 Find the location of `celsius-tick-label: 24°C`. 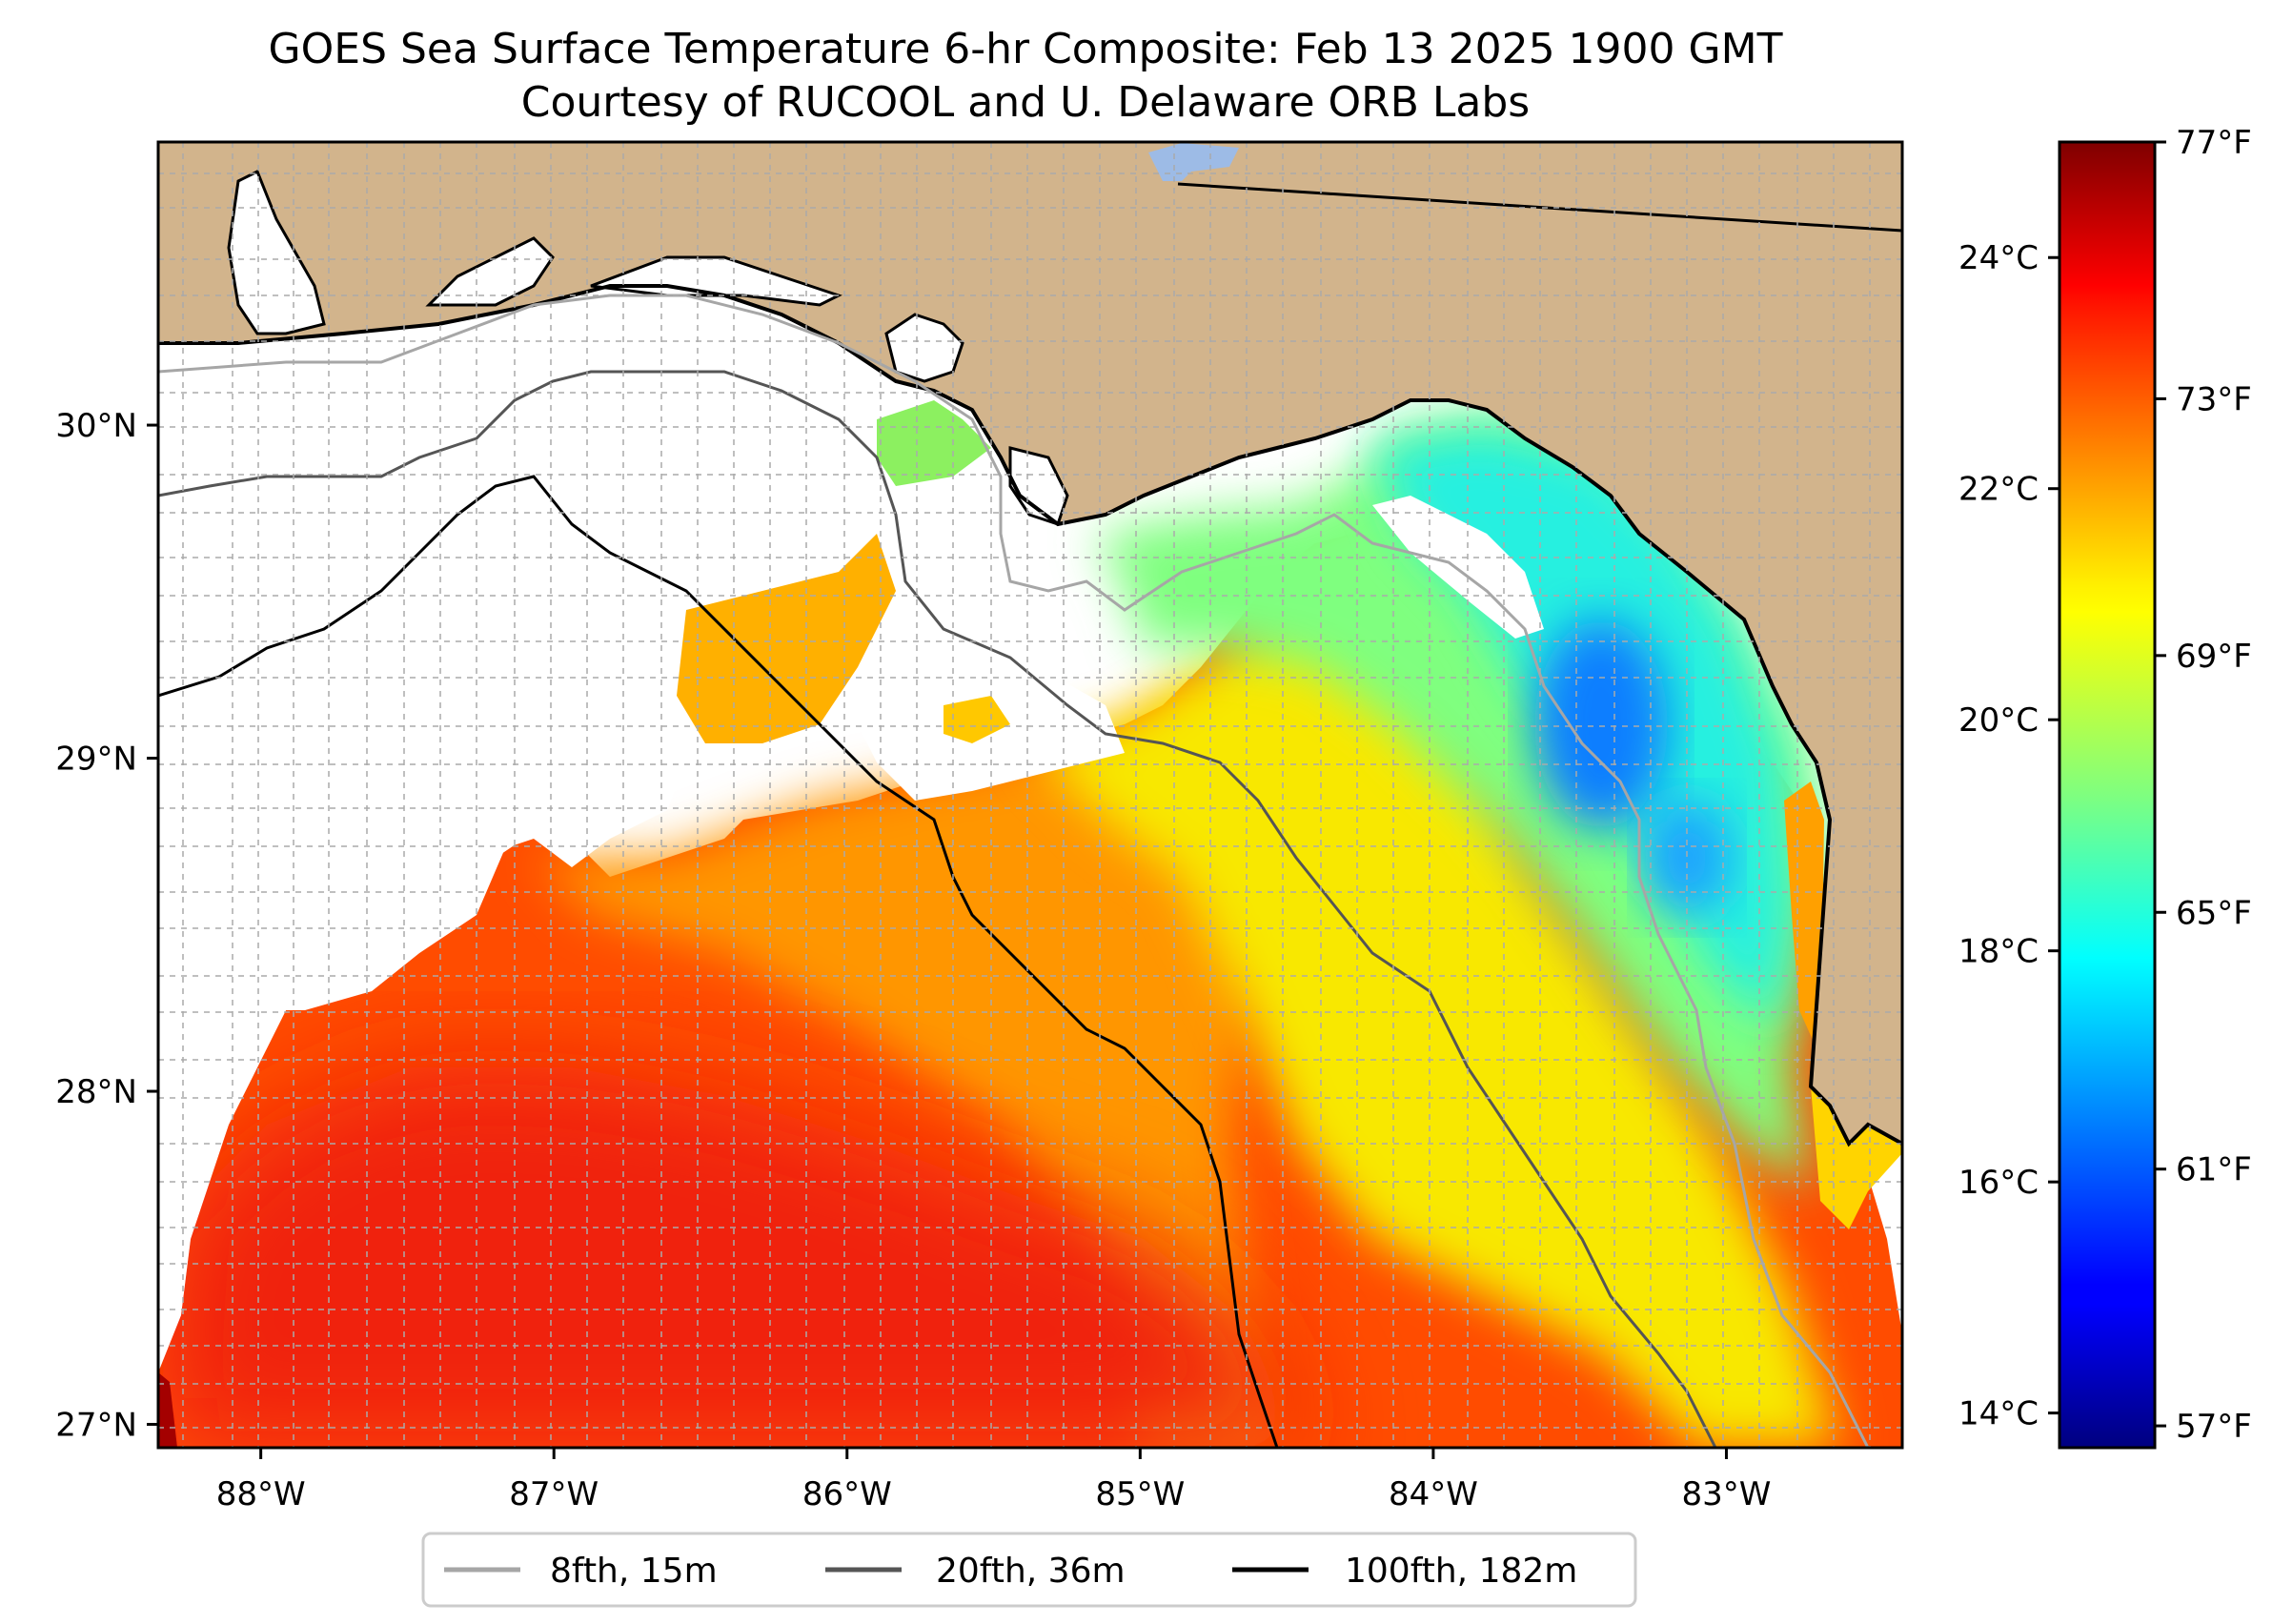

celsius-tick-label: 24°C is located at coordinates (1998, 258).